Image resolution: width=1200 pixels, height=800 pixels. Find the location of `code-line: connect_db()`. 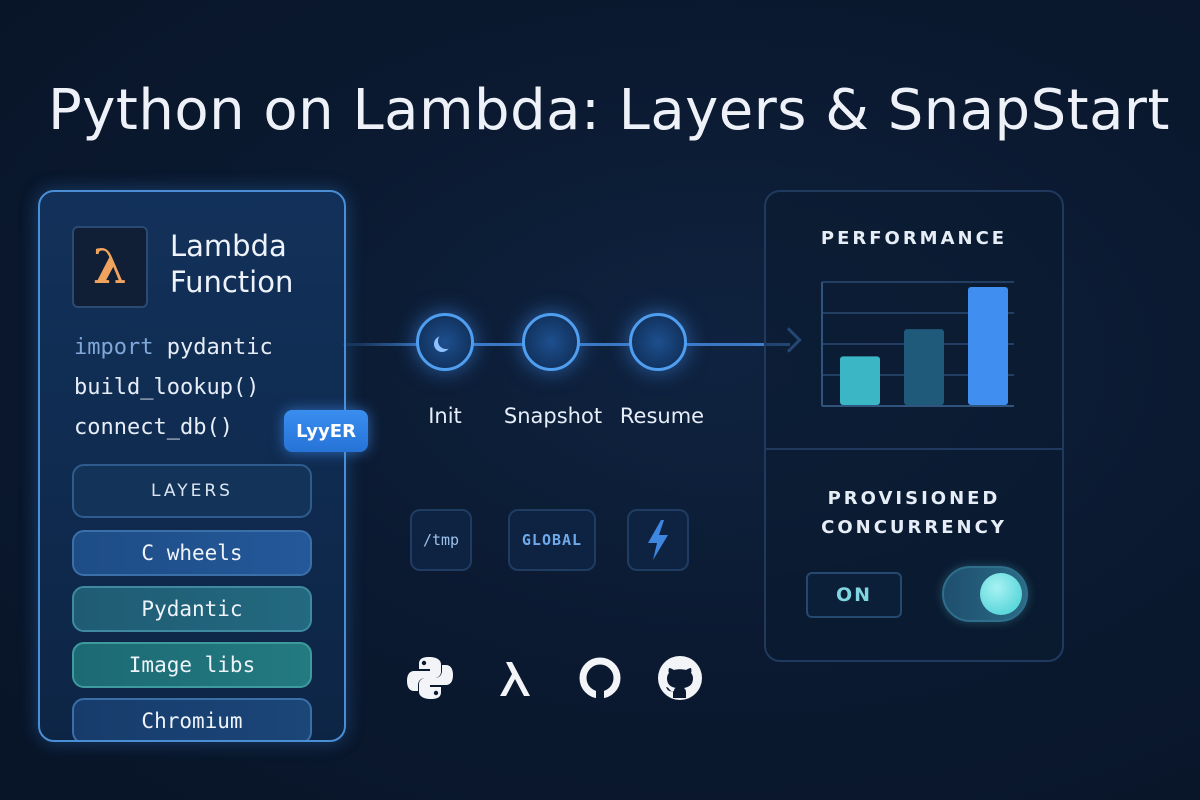

code-line: connect_db() is located at coordinates (173, 428).